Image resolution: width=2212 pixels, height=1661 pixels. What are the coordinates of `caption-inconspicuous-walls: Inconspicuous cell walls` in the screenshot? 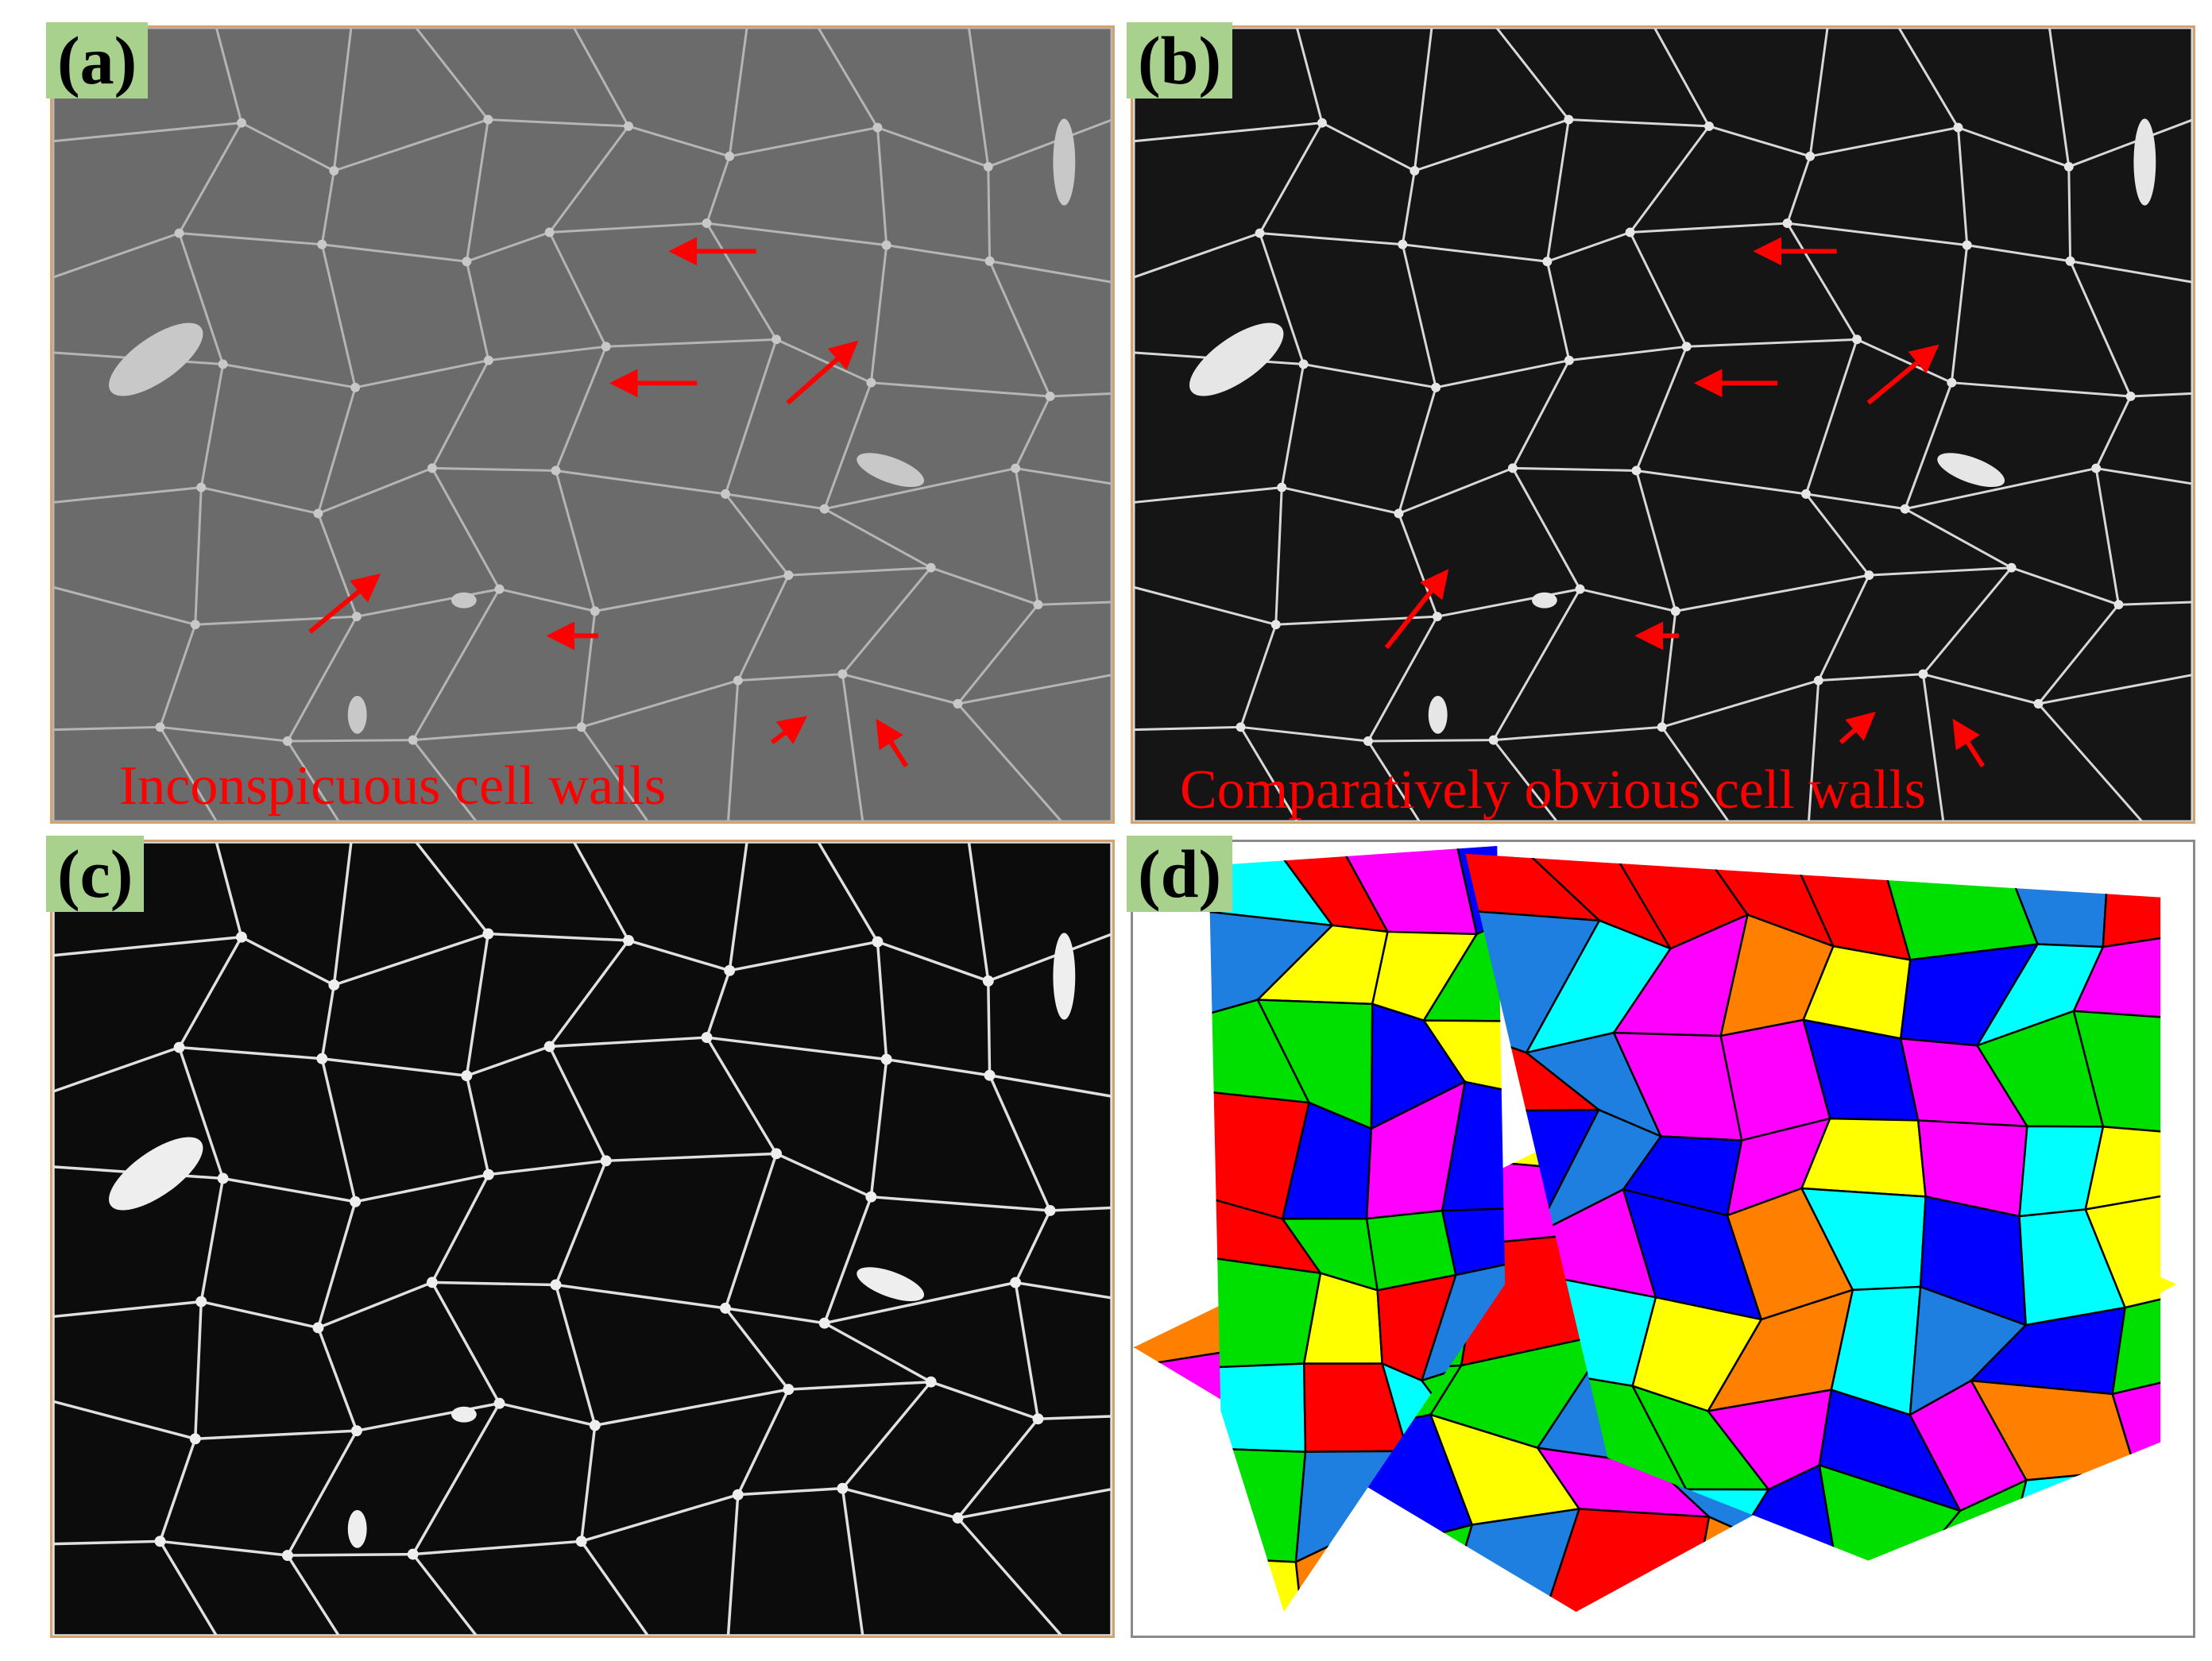 It's located at (393, 786).